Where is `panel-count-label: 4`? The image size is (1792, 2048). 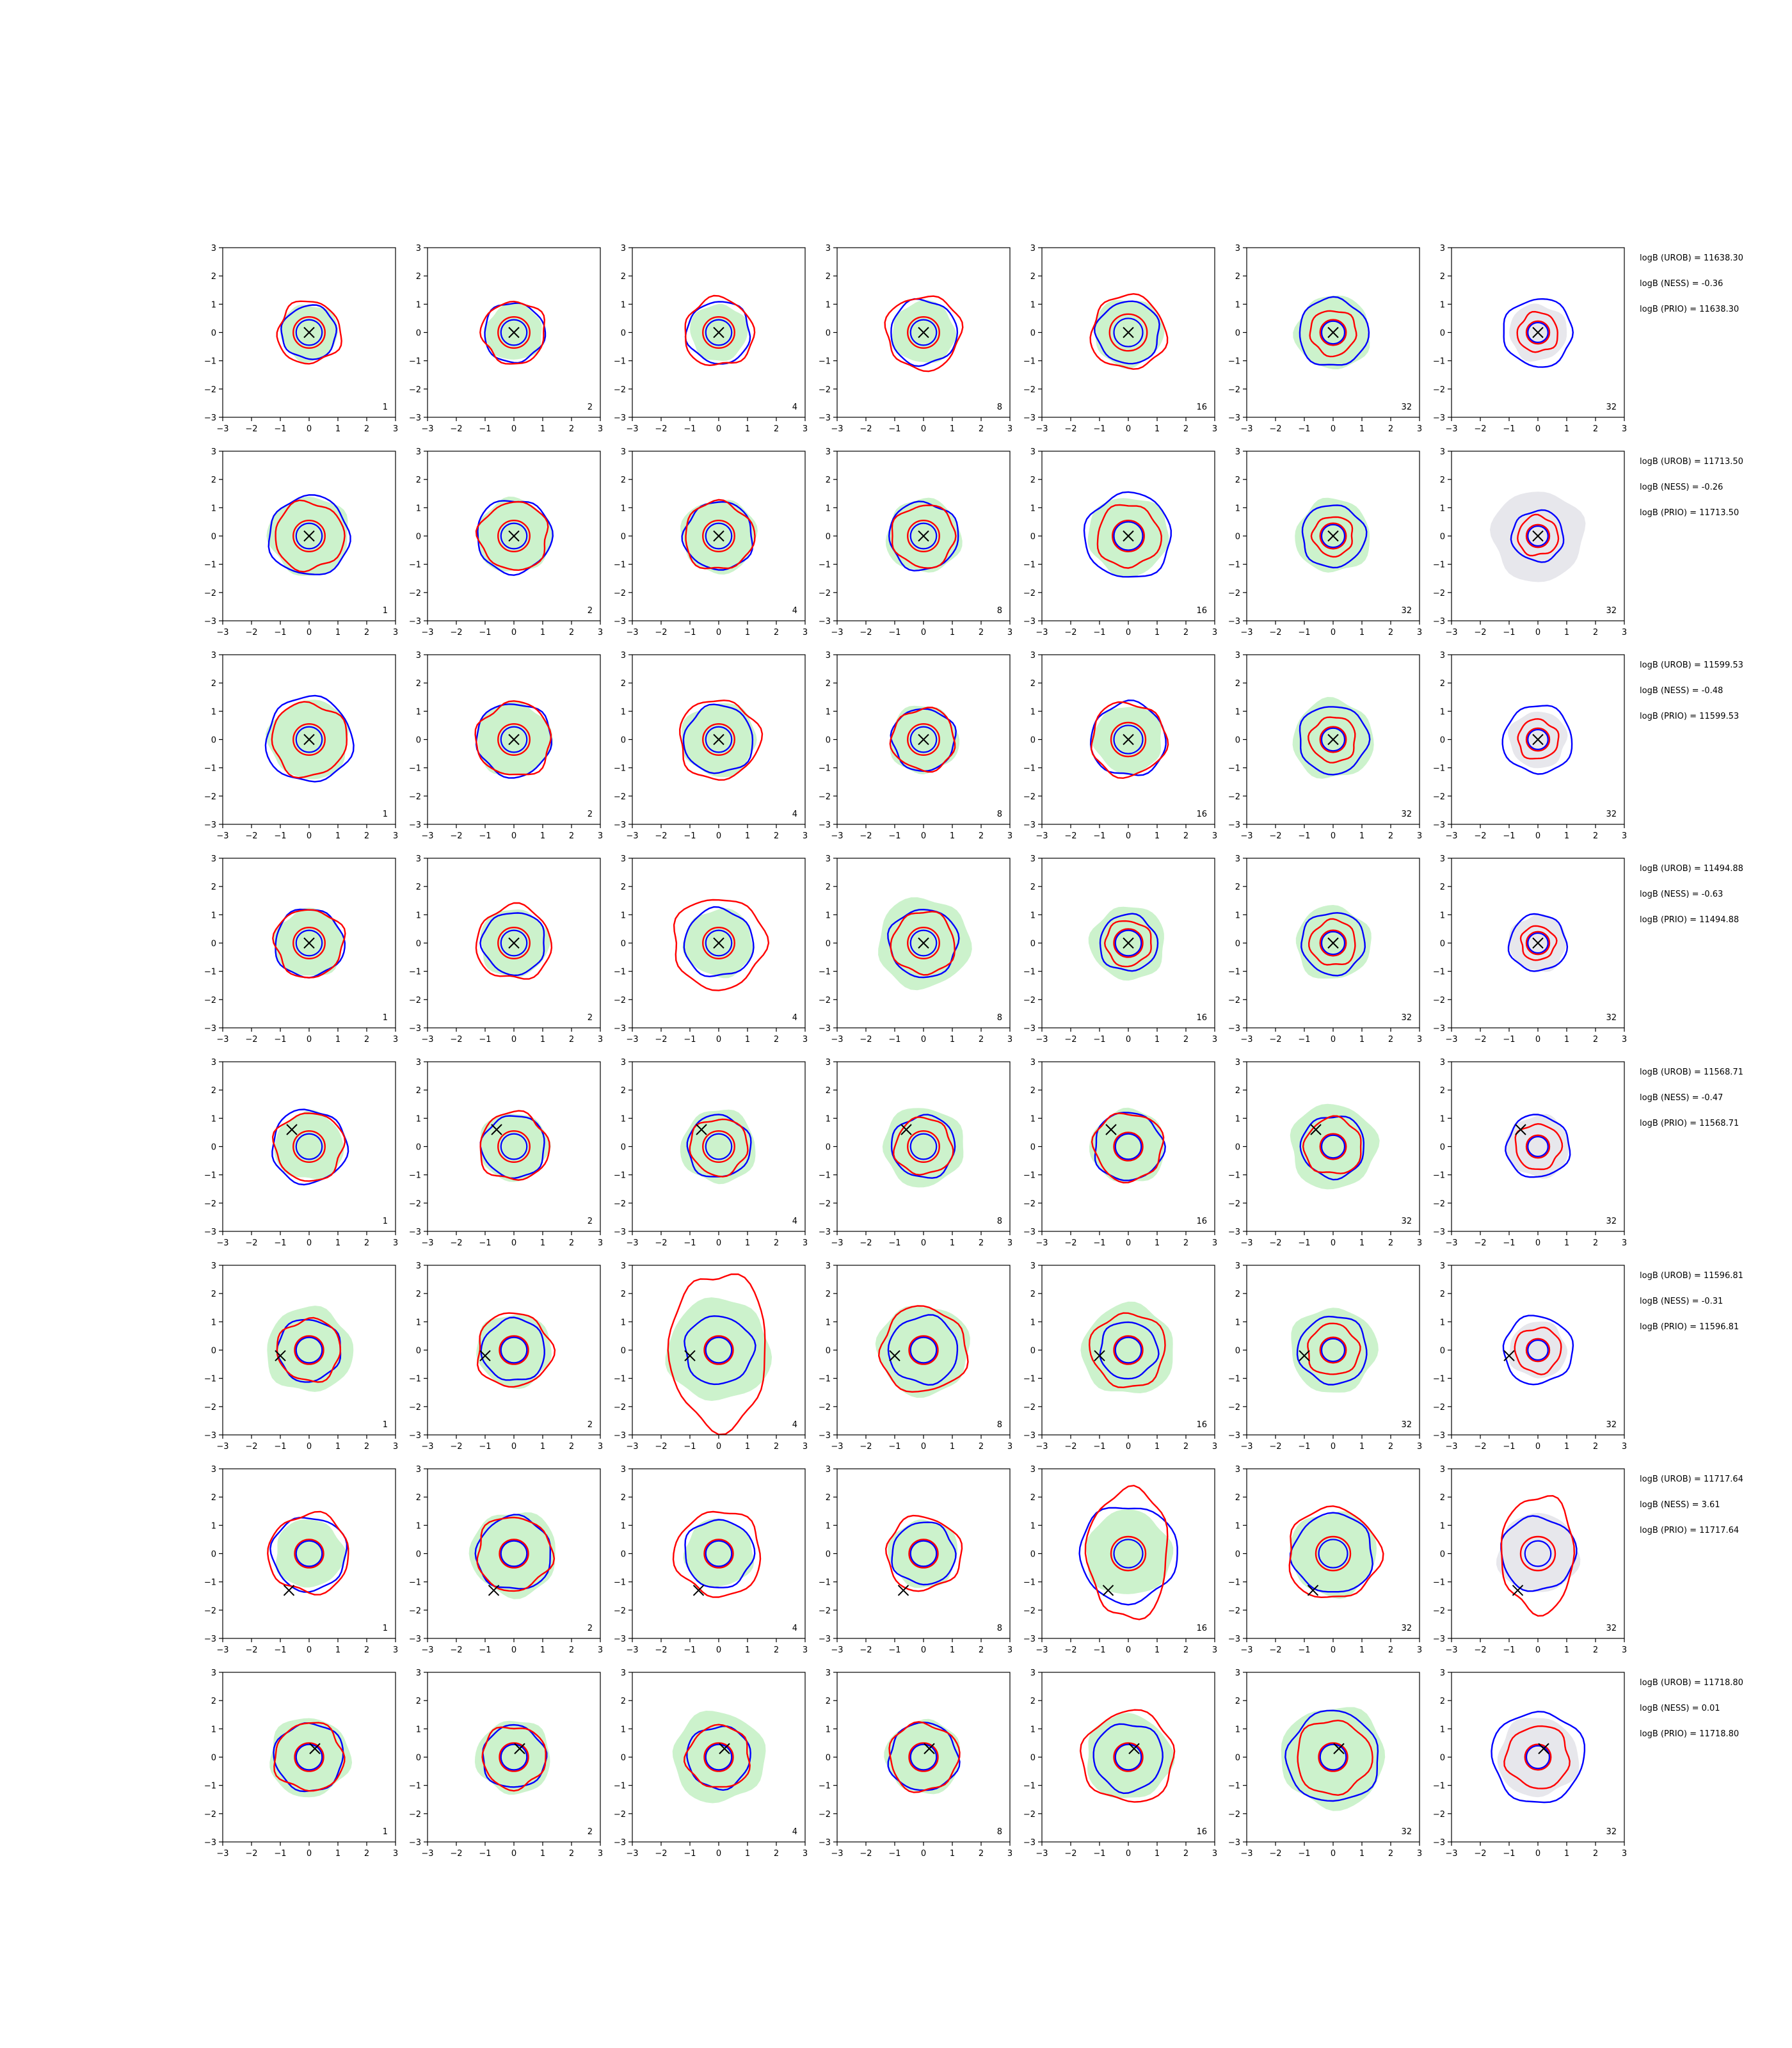
panel-count-label: 4 is located at coordinates (794, 1425).